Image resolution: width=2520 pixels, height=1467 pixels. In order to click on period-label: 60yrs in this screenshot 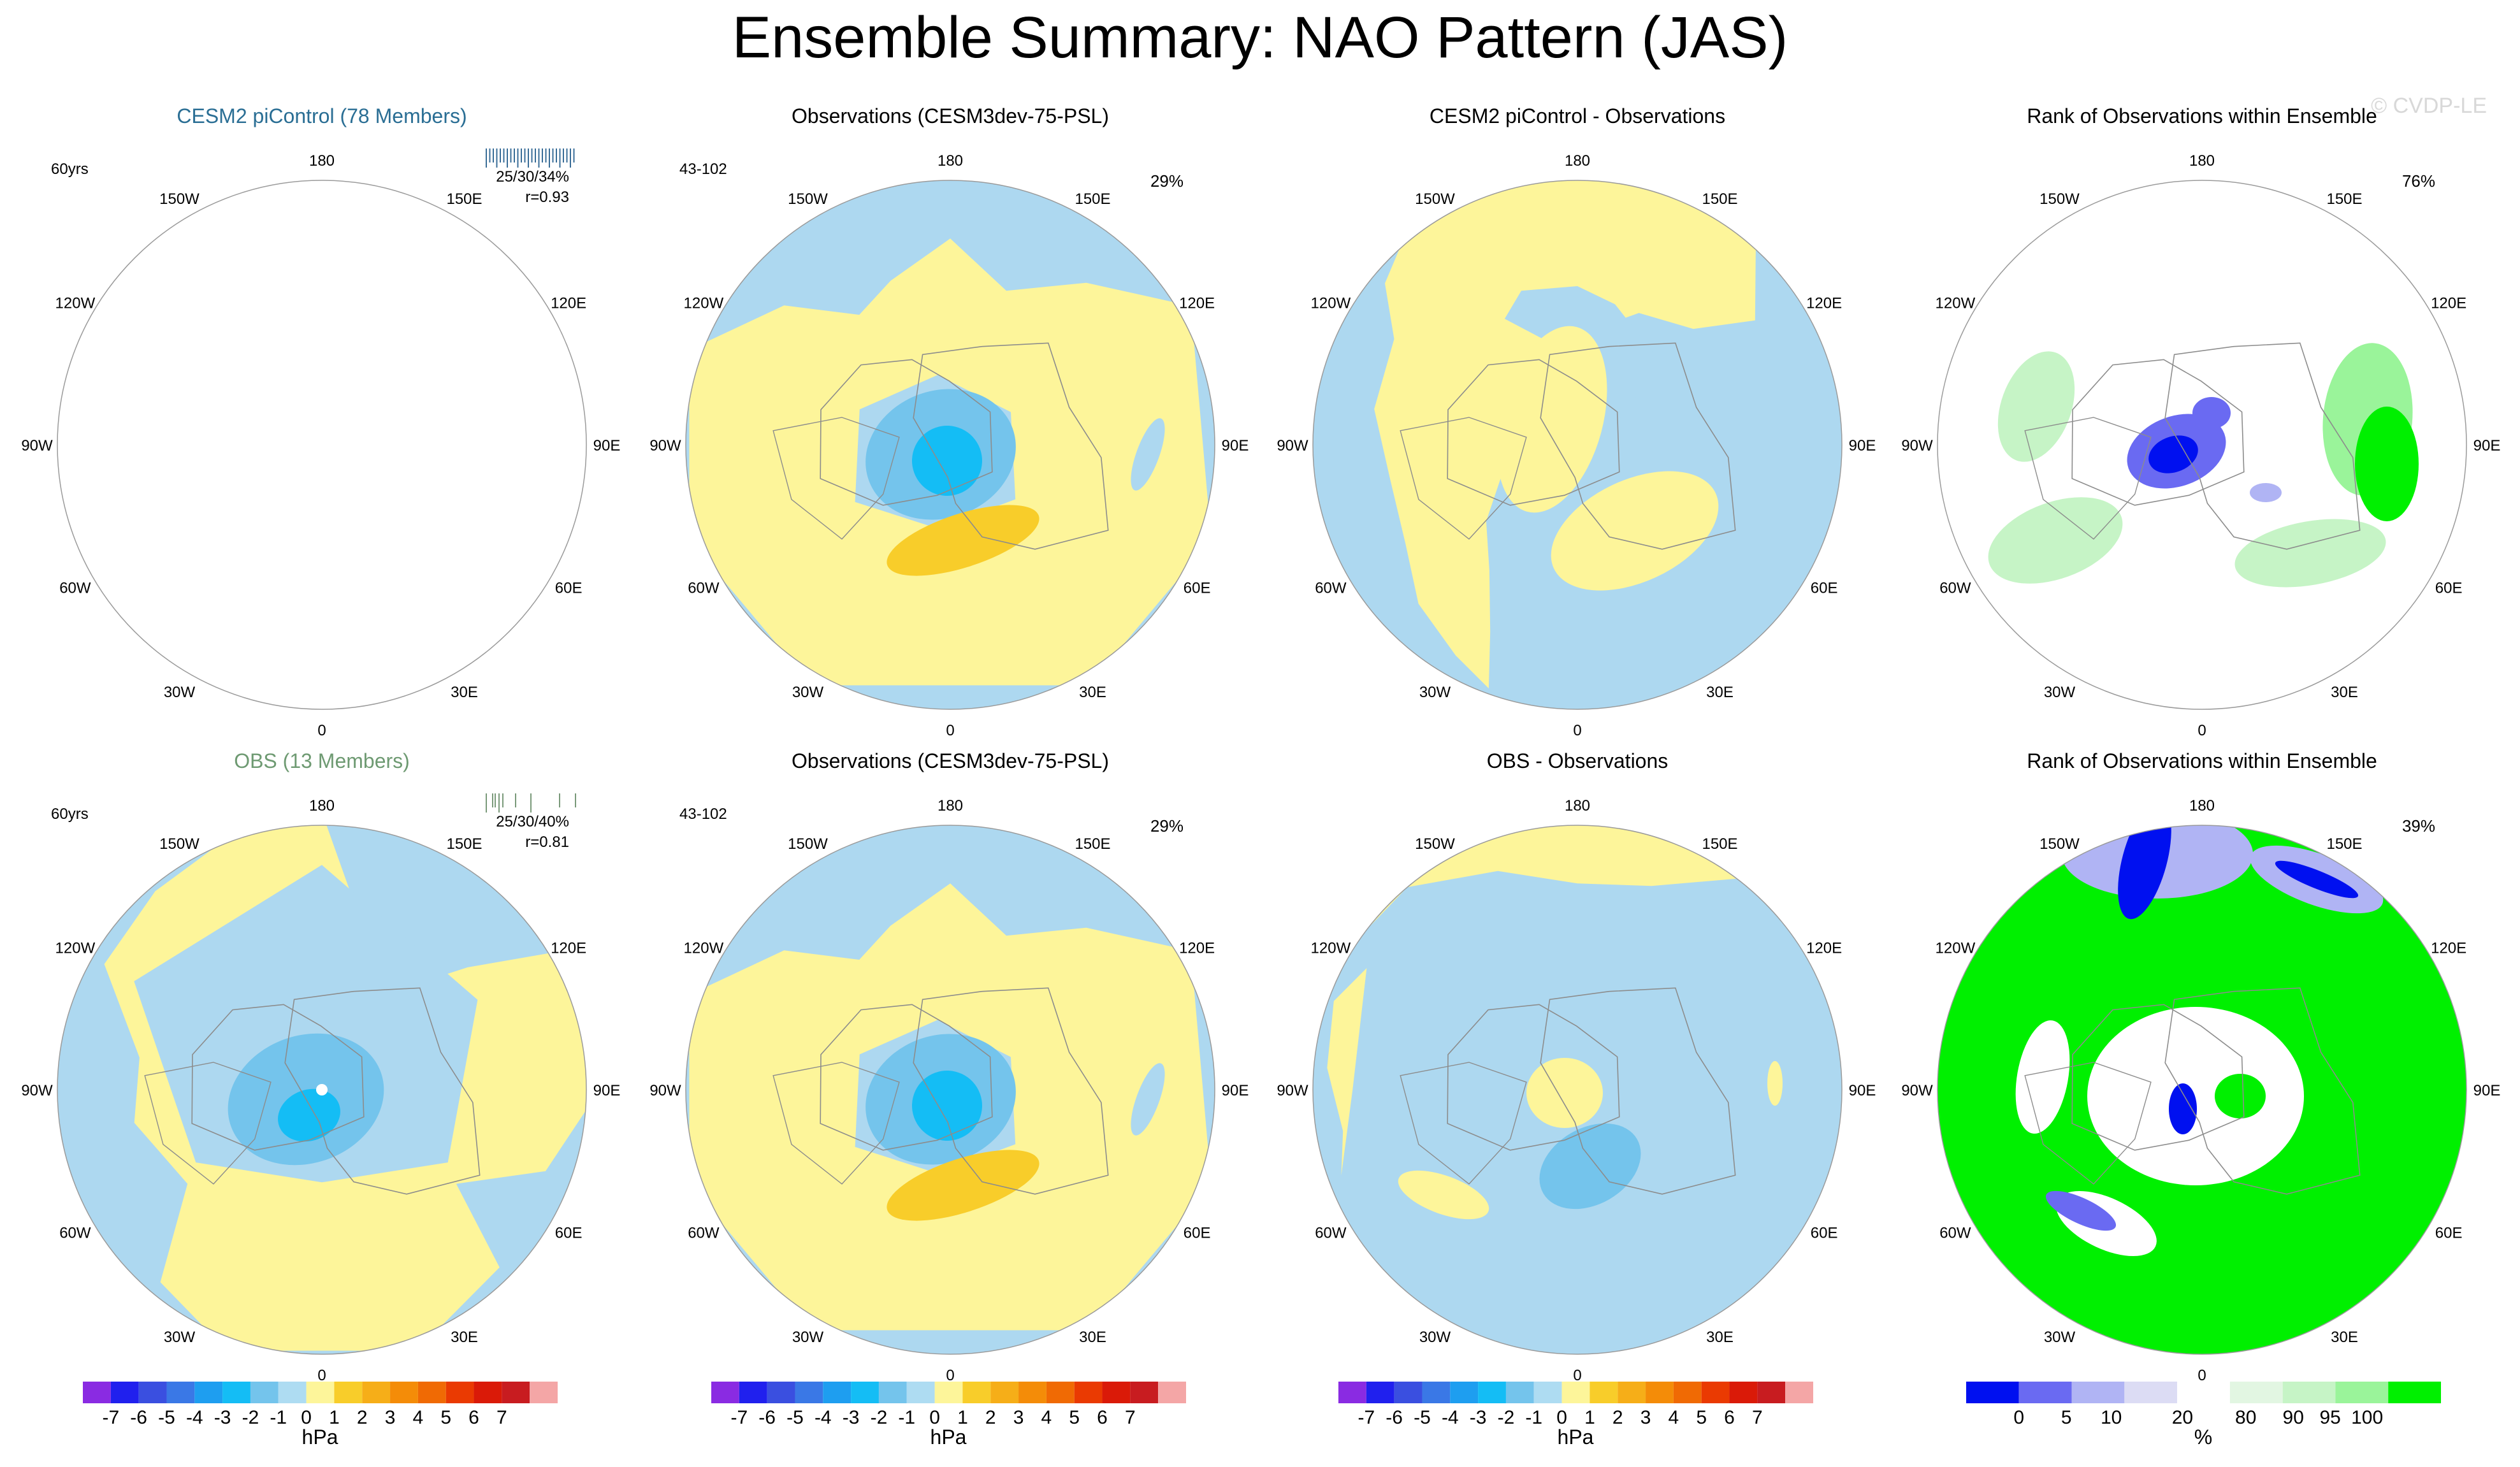, I will do `click(70, 815)`.